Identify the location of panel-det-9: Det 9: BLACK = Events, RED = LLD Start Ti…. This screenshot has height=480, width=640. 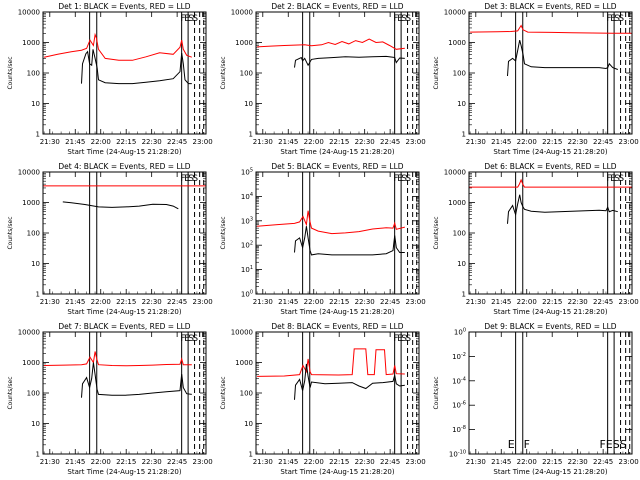
(536, 399).